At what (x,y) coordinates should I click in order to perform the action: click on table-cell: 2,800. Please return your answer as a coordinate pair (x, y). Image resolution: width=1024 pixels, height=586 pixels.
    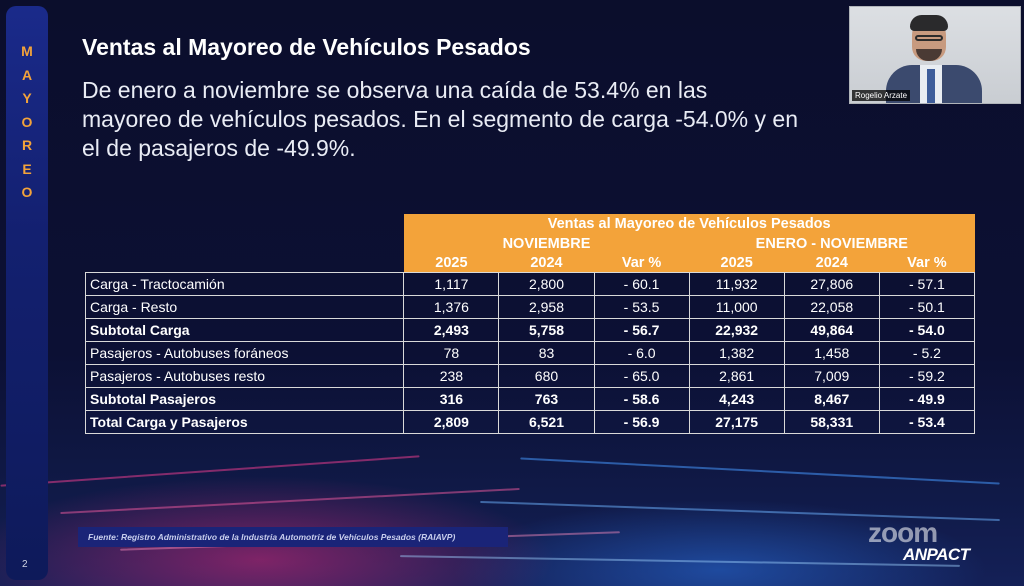
    Looking at the image, I should click on (546, 284).